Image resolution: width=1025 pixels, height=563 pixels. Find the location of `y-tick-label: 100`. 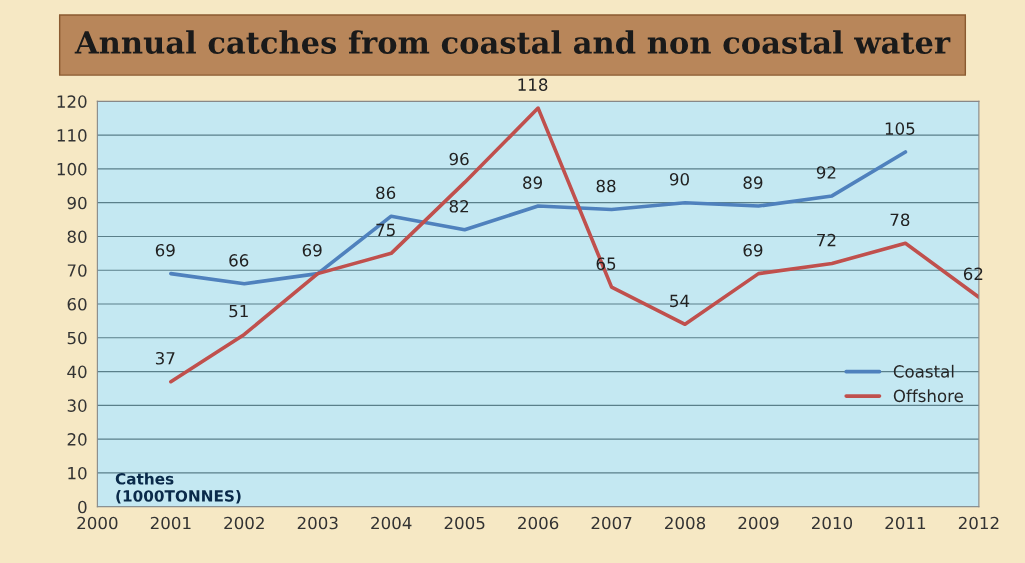

y-tick-label: 100 is located at coordinates (72, 169).